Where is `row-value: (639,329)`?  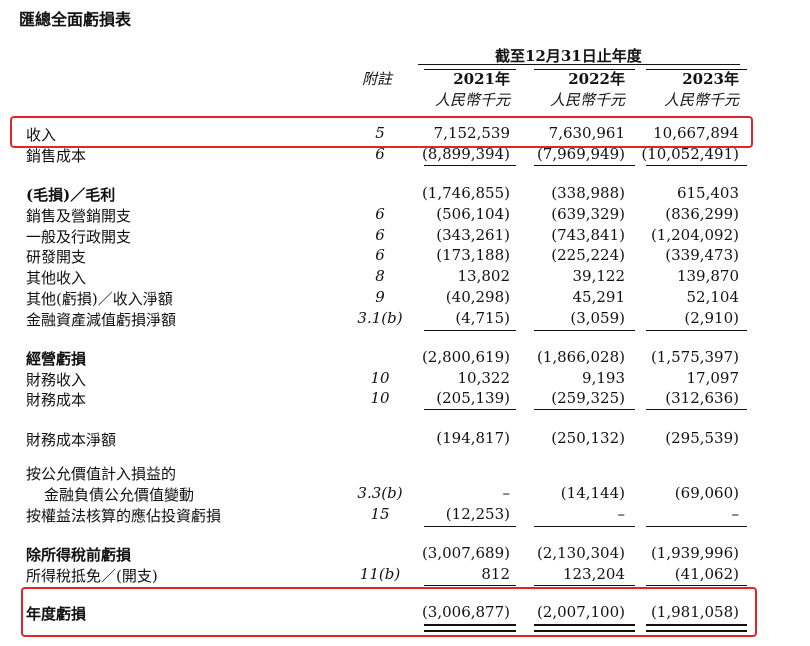 row-value: (639,329) is located at coordinates (588, 214).